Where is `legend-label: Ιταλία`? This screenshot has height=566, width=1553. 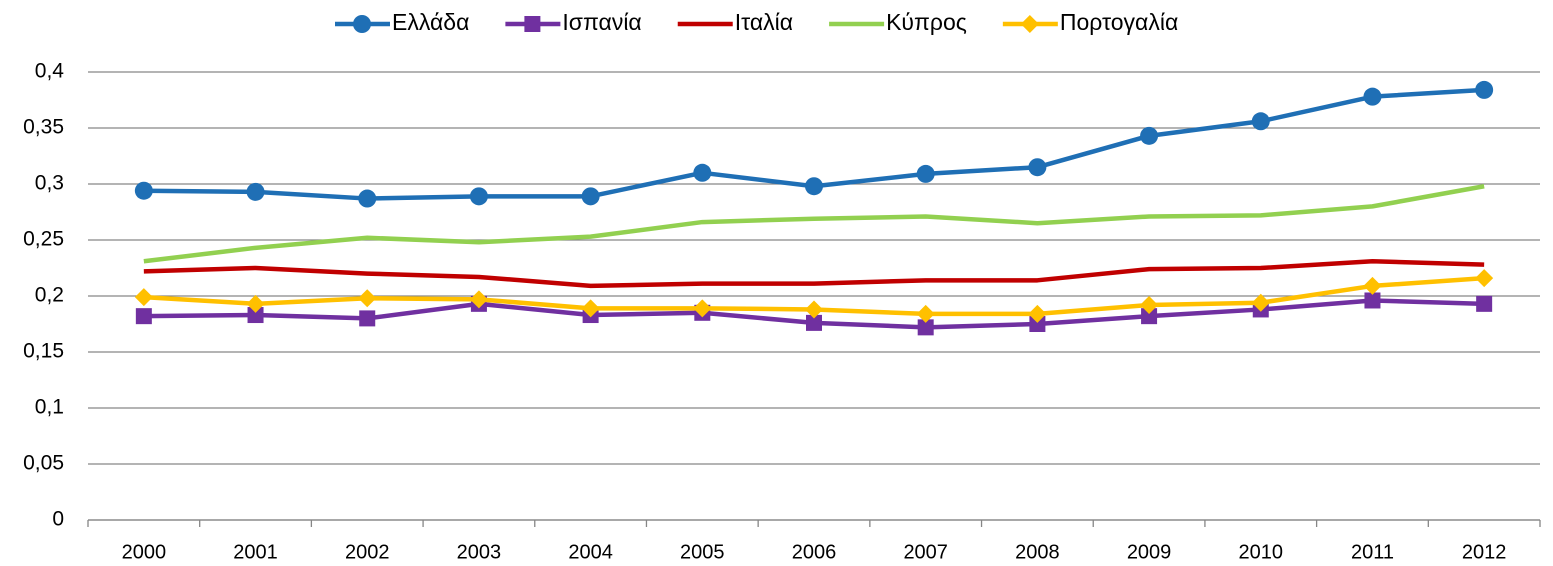 legend-label: Ιταλία is located at coordinates (764, 22).